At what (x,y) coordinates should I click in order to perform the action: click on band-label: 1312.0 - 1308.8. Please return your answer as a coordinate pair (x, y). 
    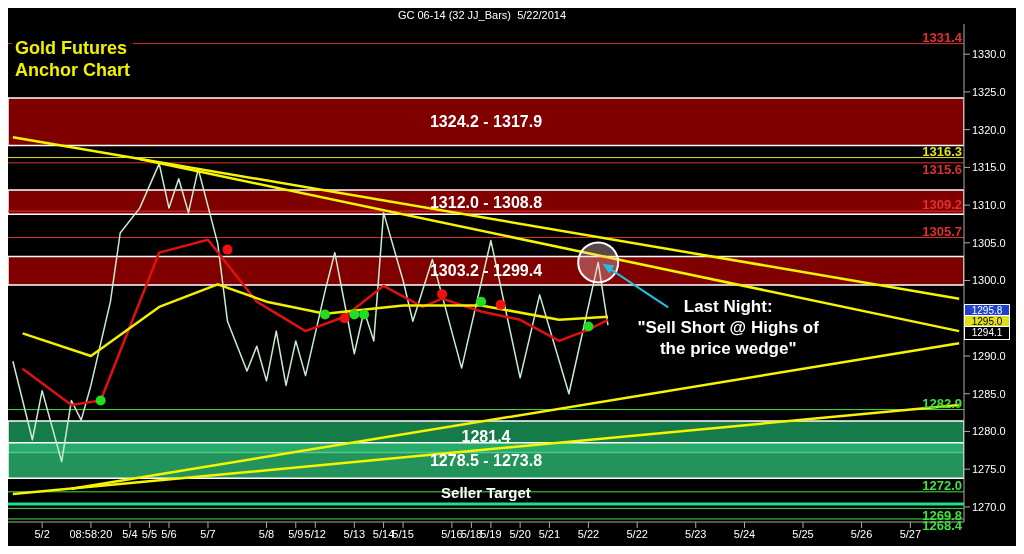
    Looking at the image, I should click on (486, 202).